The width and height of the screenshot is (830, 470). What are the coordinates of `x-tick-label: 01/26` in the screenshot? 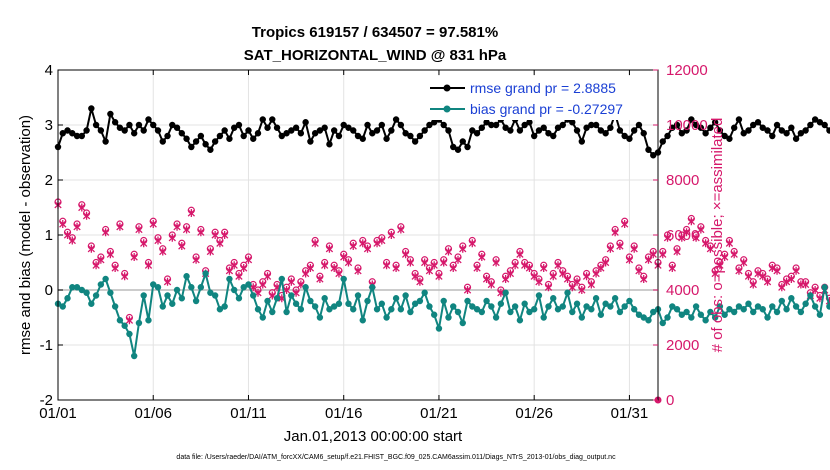 It's located at (534, 413).